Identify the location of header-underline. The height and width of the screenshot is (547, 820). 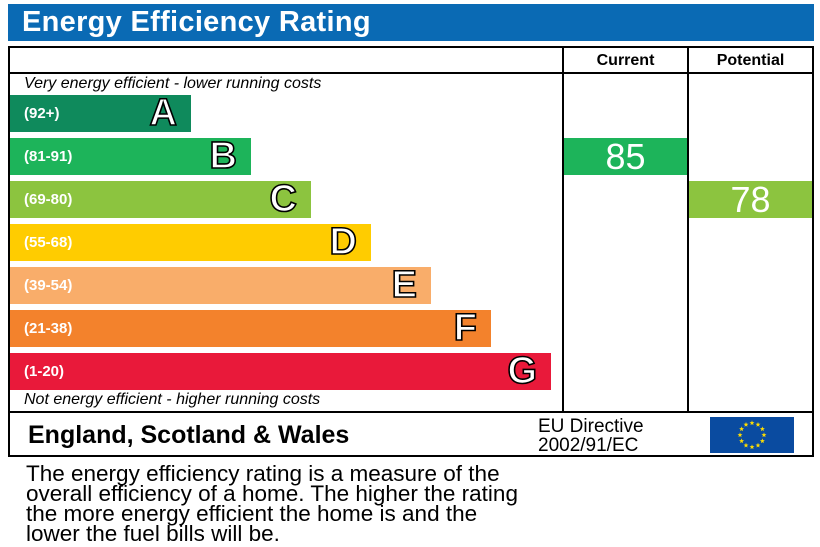
(411, 73).